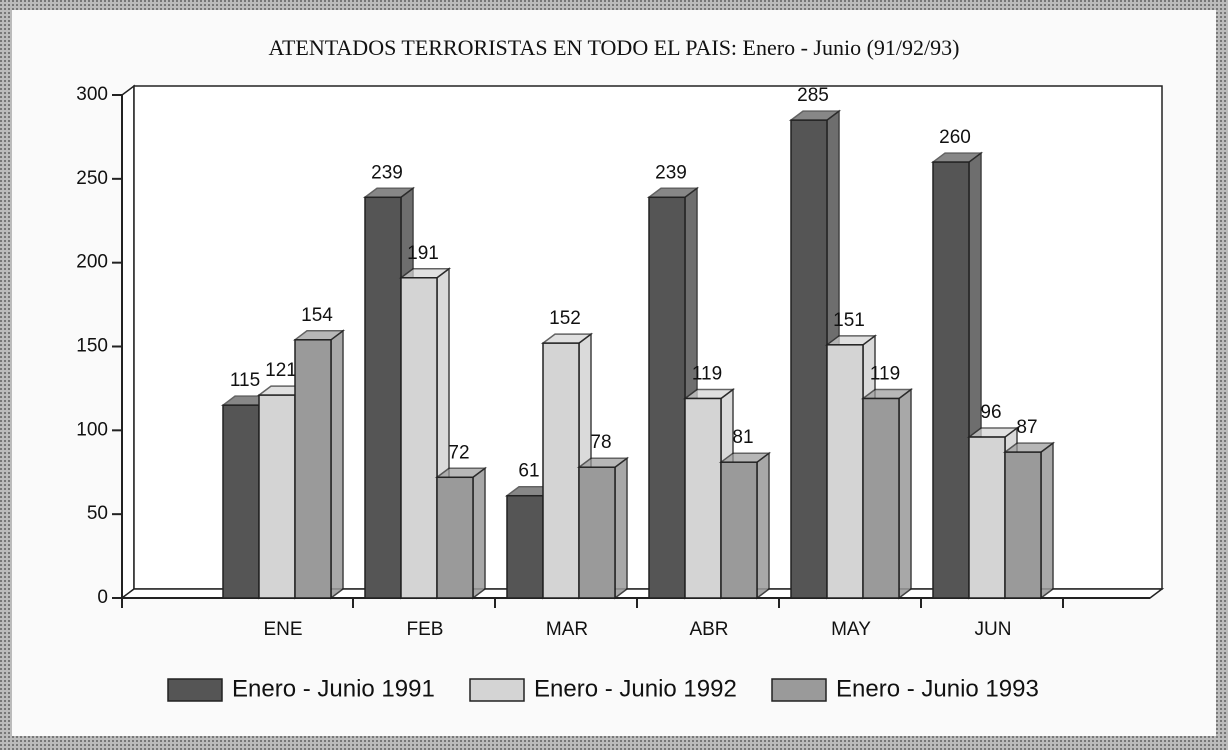 The height and width of the screenshot is (750, 1228). Describe the element at coordinates (565, 318) in the screenshot. I see `data-label: 152` at that location.